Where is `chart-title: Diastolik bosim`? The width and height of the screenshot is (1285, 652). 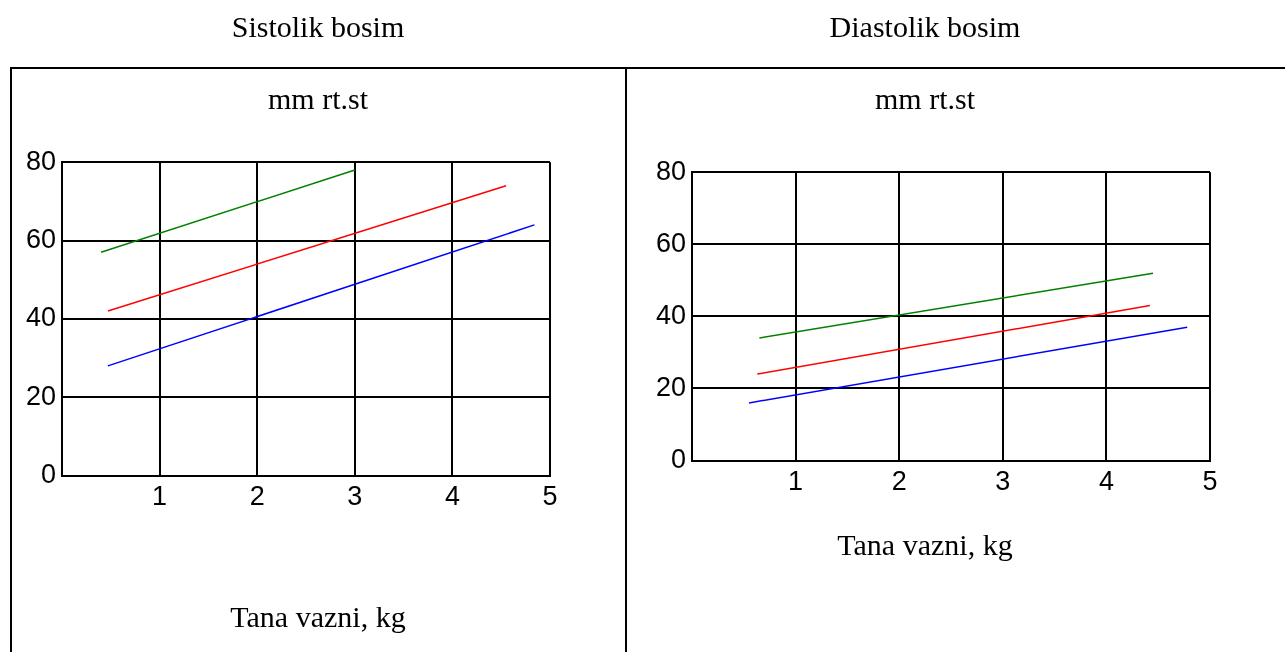
chart-title: Diastolik bosim is located at coordinates (925, 27).